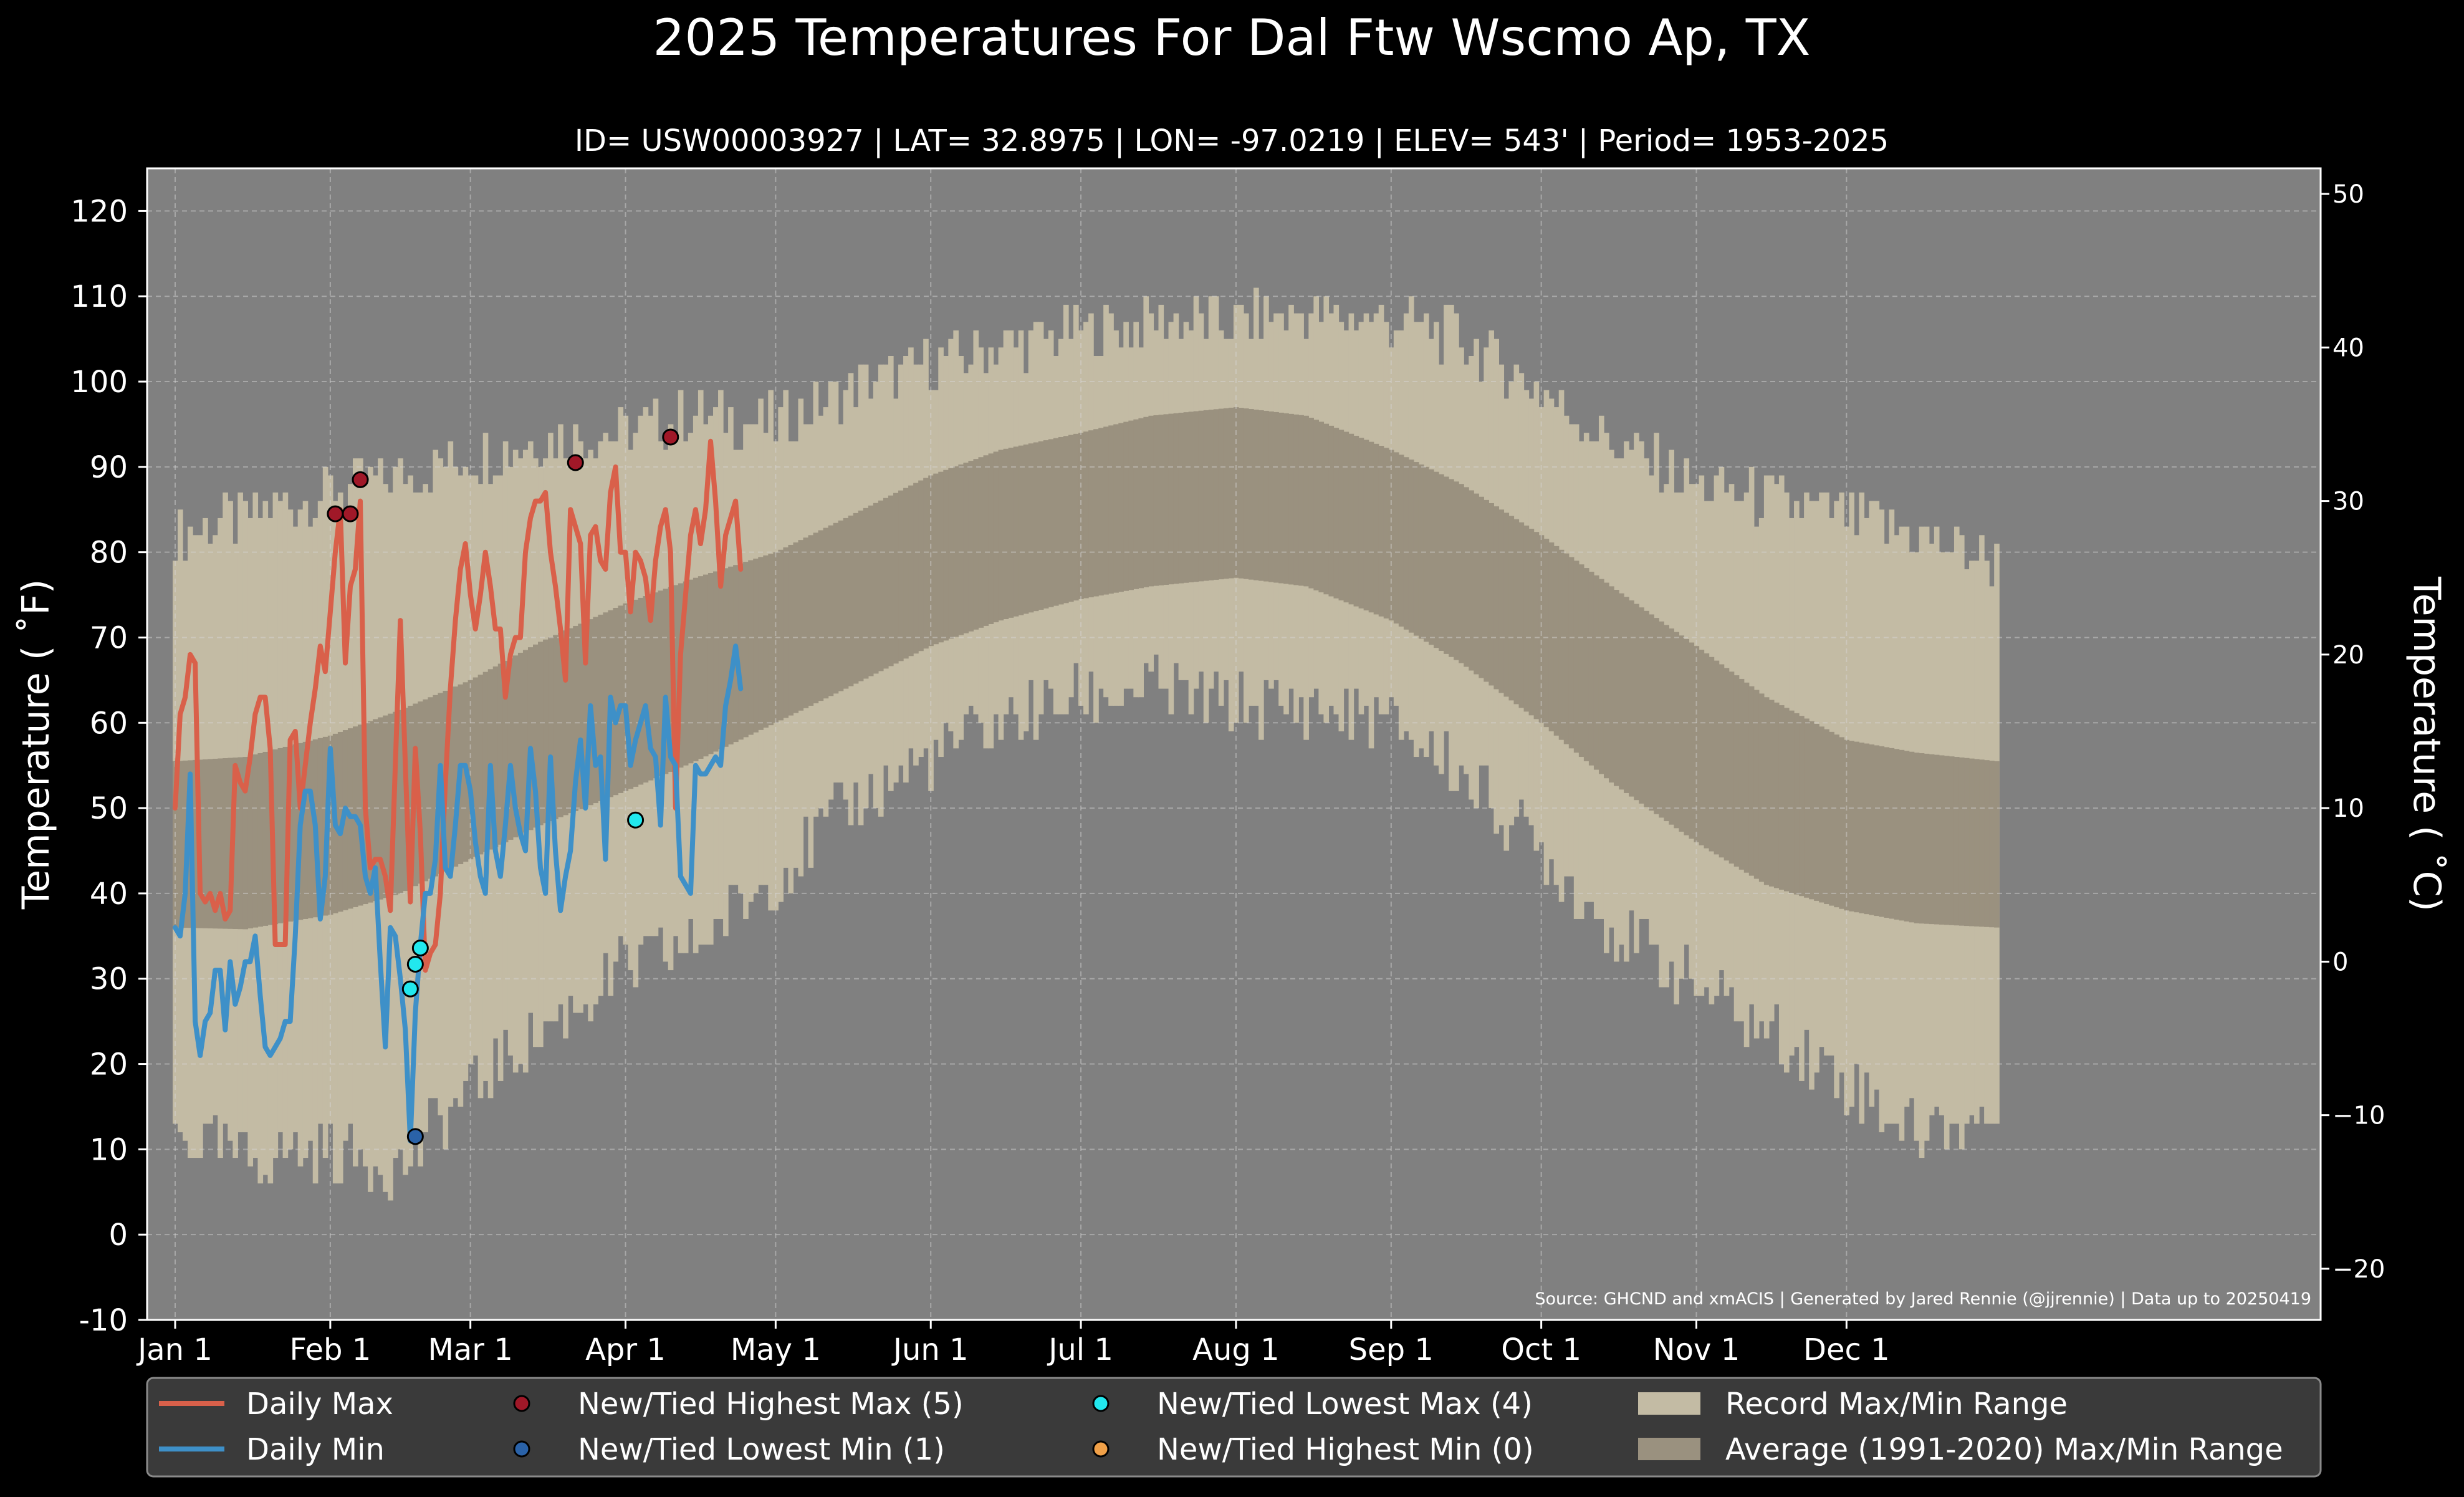 Image resolution: width=2464 pixels, height=1497 pixels. I want to click on y-tick-label: 50, so click(109, 808).